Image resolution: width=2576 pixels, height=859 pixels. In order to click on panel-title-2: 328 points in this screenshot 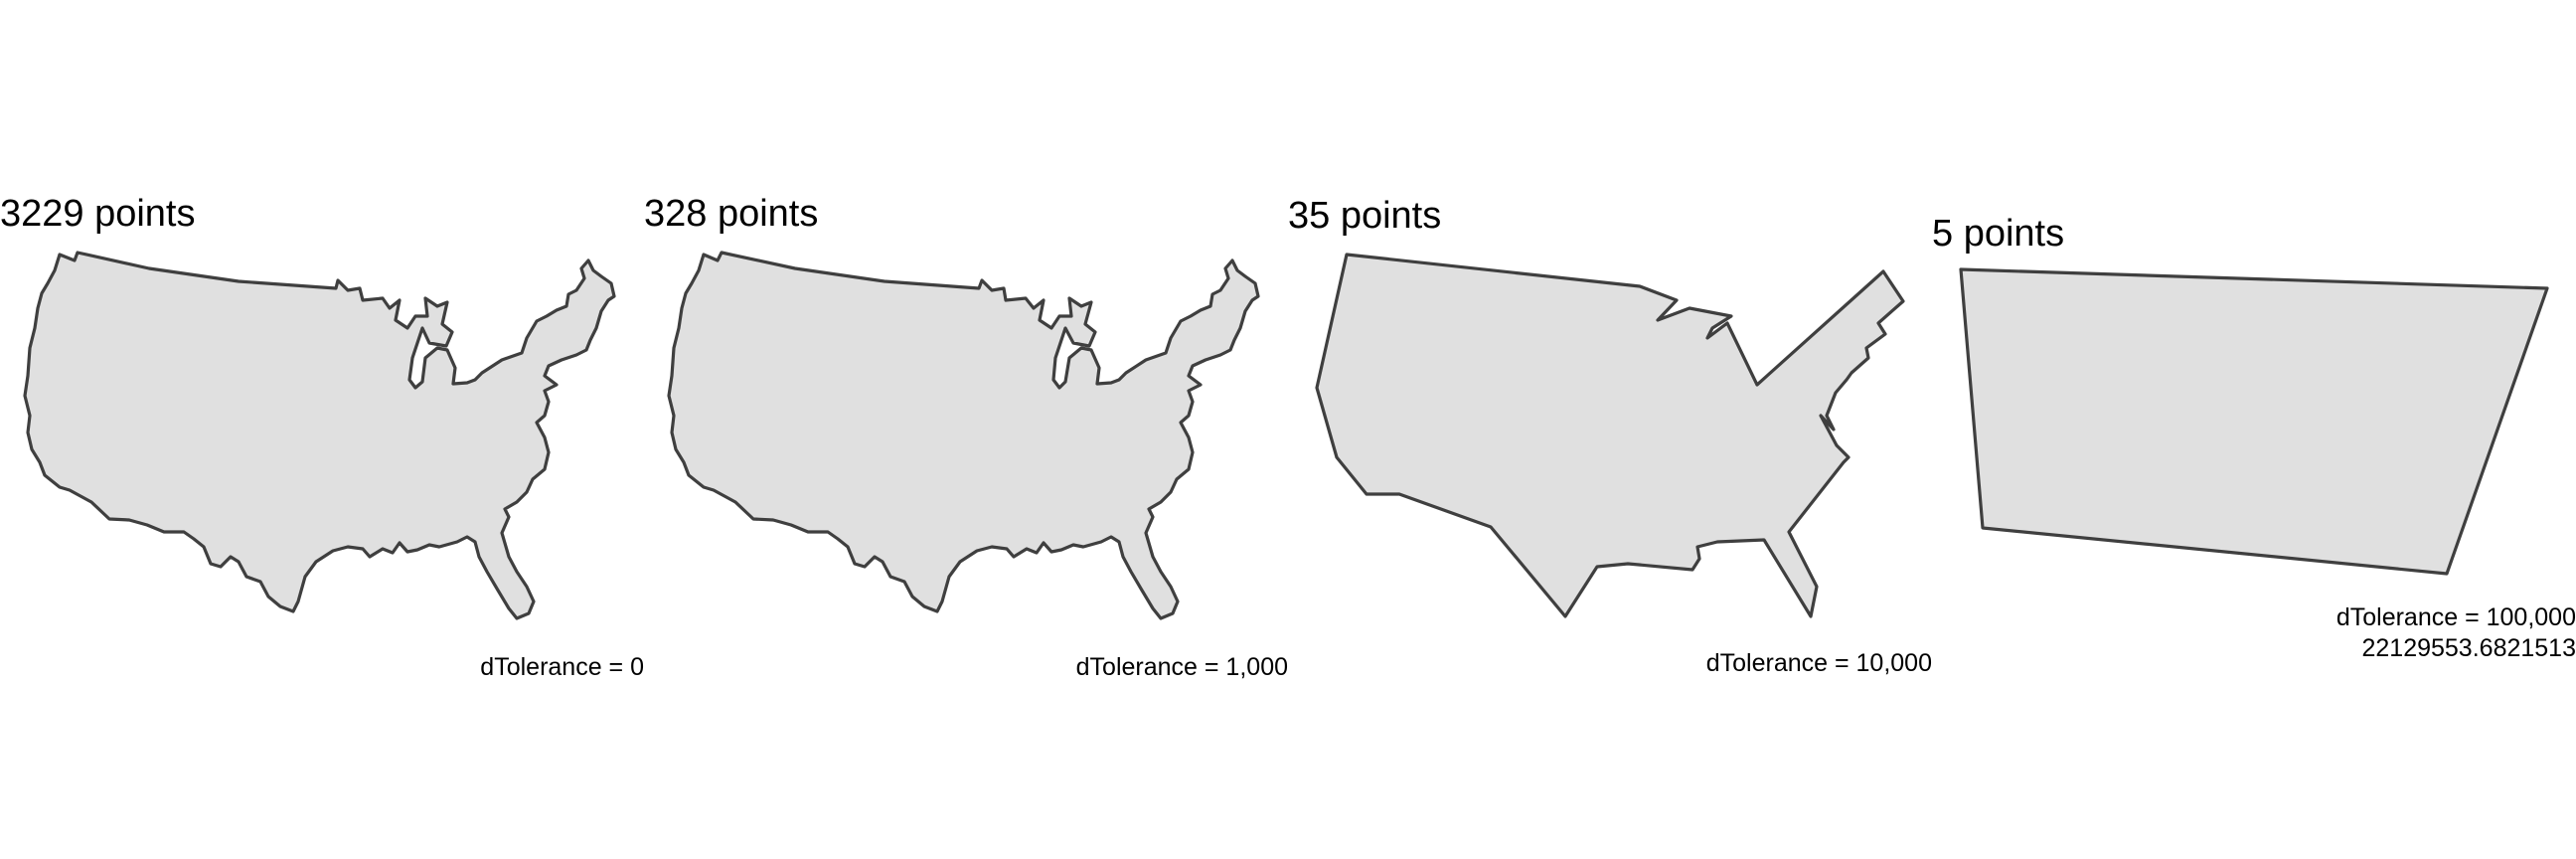, I will do `click(731, 214)`.